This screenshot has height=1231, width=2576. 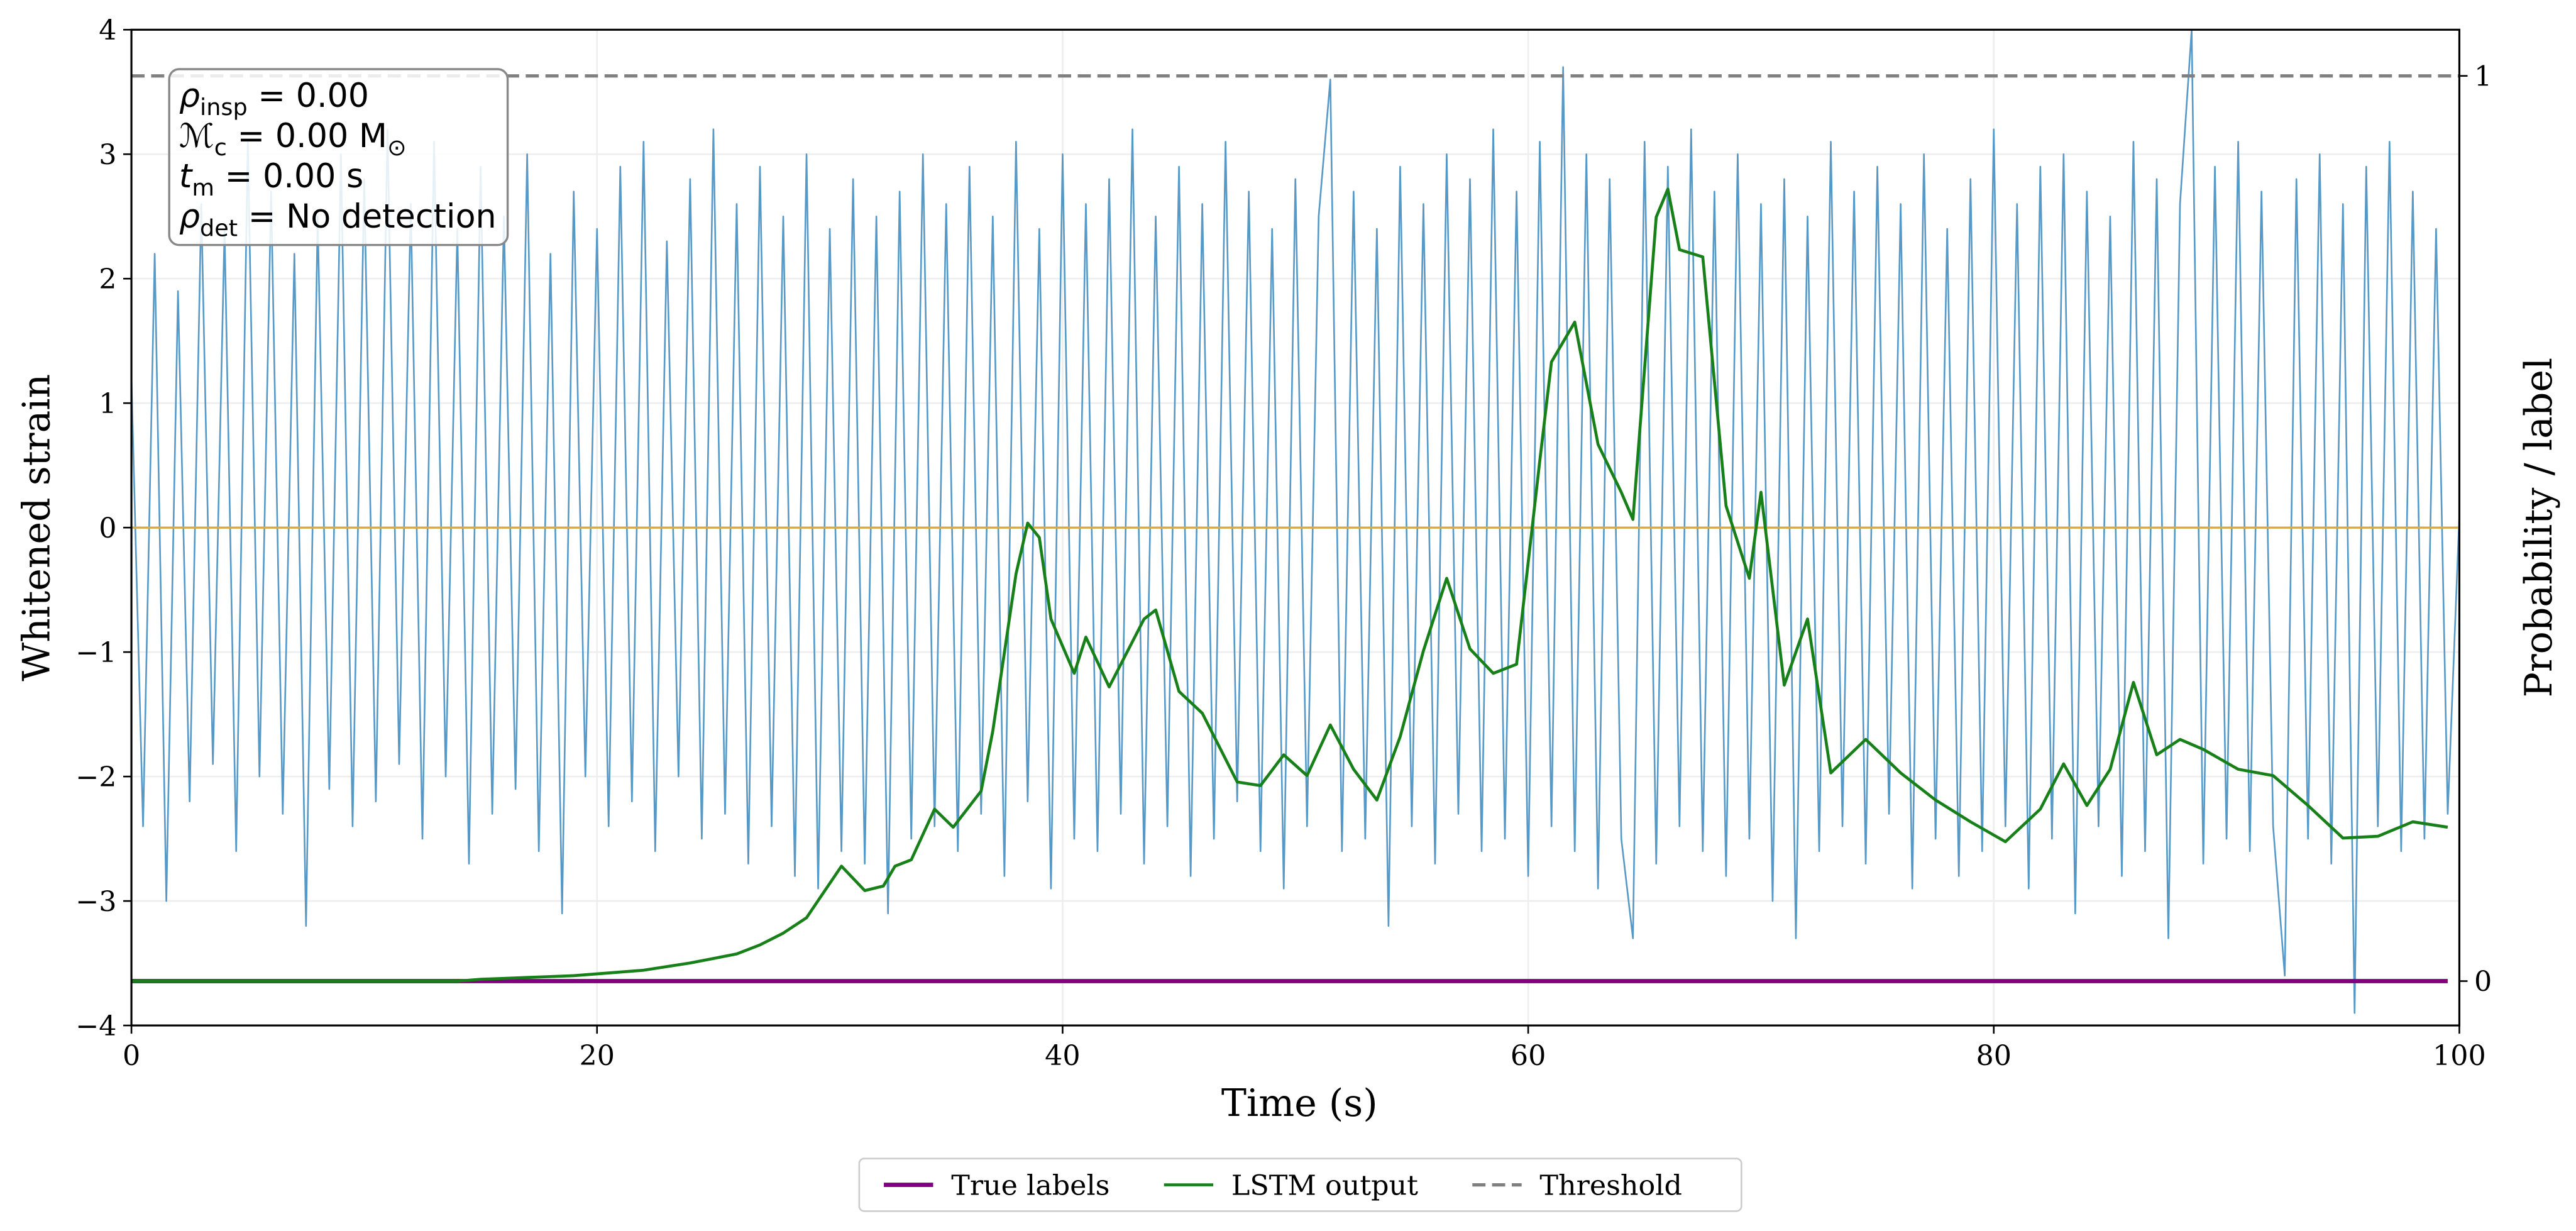 I want to click on annotation-line: ℳc = 0.00 M⊙, so click(x=293, y=139).